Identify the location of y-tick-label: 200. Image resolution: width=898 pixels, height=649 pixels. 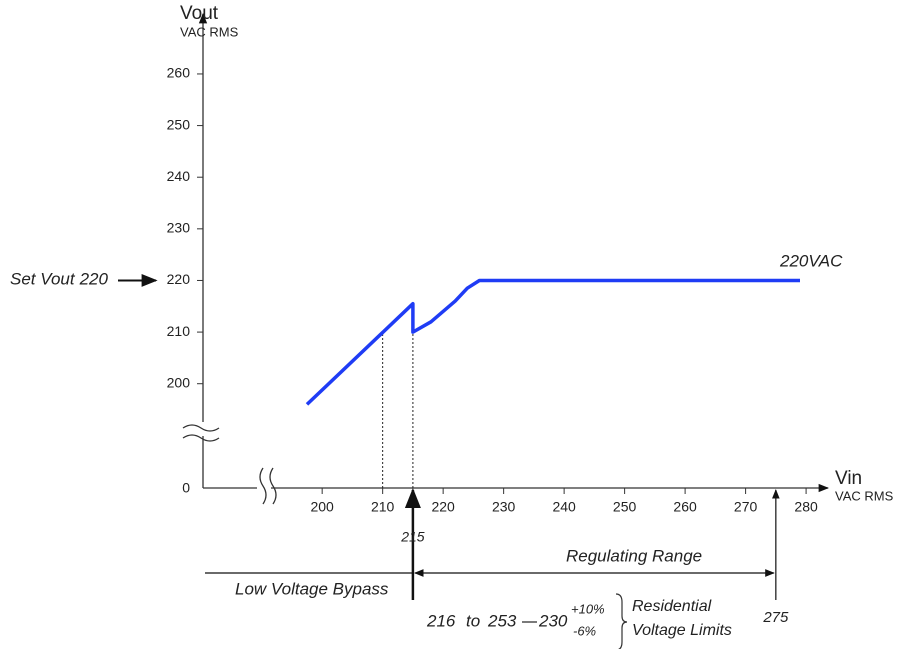
(179, 382).